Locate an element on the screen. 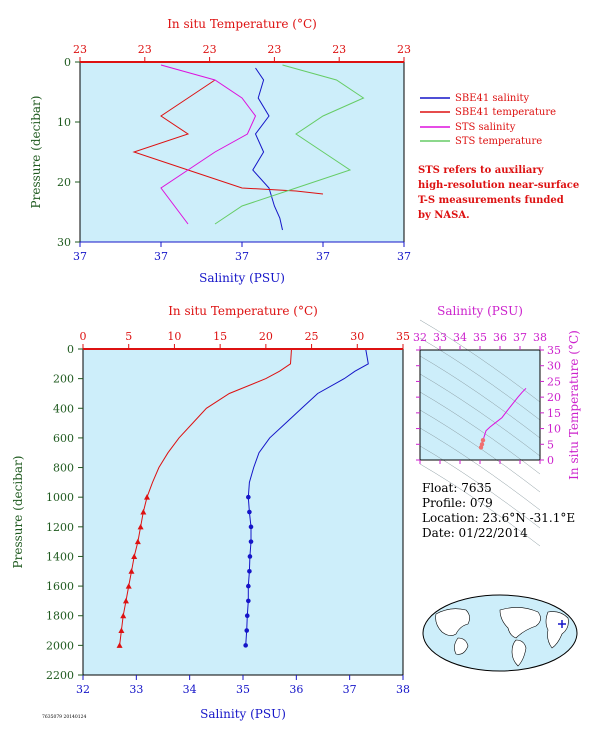  bottom-pressure-tick-label: 200 is located at coordinates (63, 379).